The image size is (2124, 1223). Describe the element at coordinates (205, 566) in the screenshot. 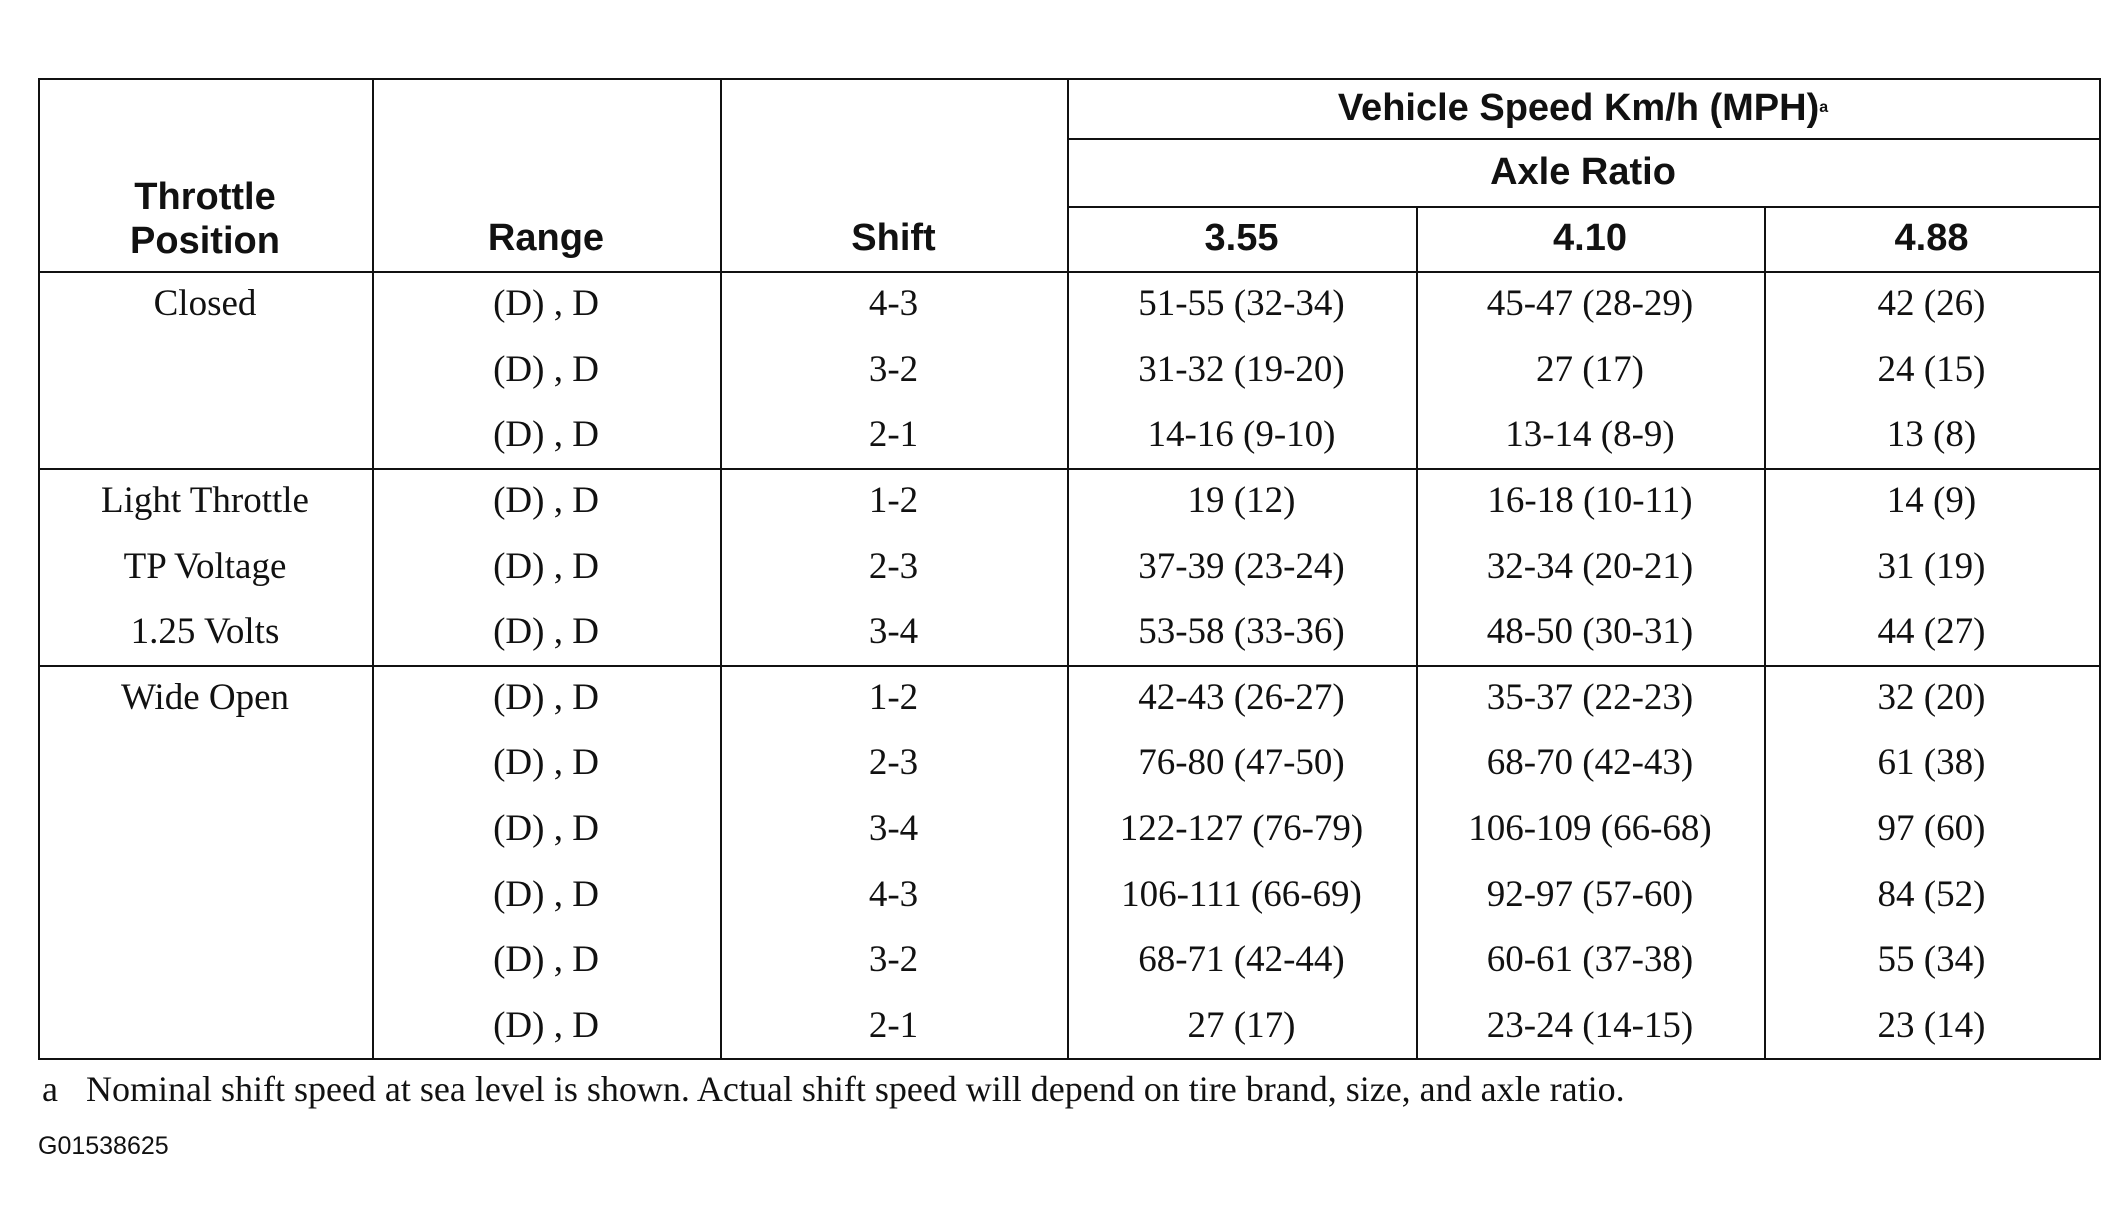

I see `table-cell: TP Voltage` at that location.